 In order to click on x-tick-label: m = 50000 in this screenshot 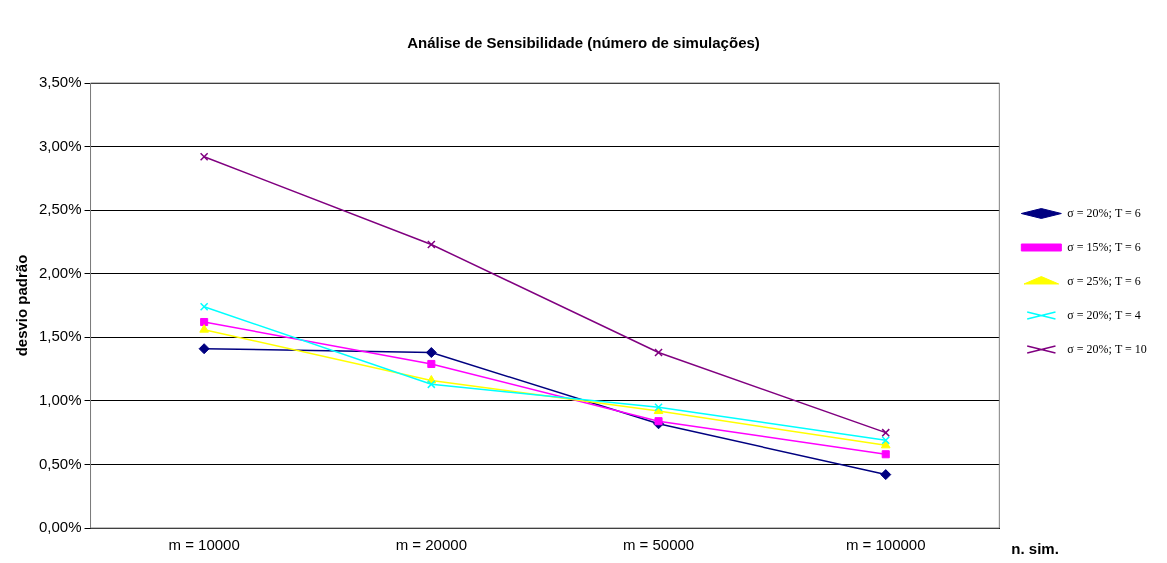, I will do `click(658, 545)`.